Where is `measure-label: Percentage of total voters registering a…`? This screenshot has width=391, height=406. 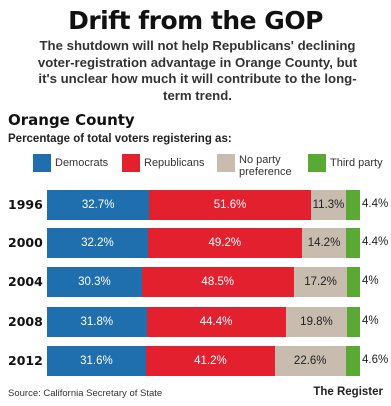
measure-label: Percentage of total voters registering a… is located at coordinates (120, 139).